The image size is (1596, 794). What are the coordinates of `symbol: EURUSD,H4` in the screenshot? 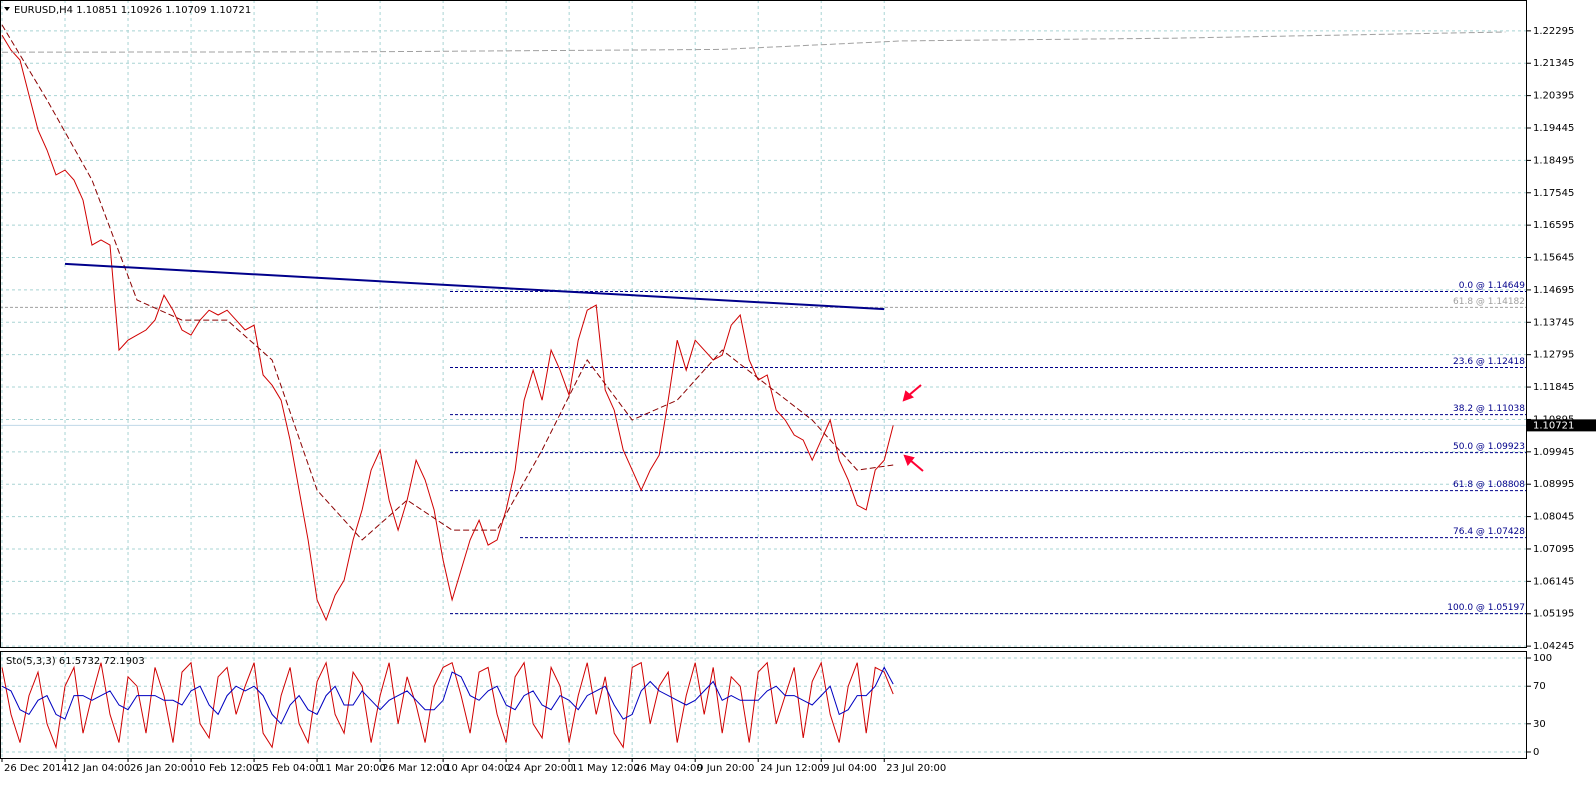 It's located at (43, 10).